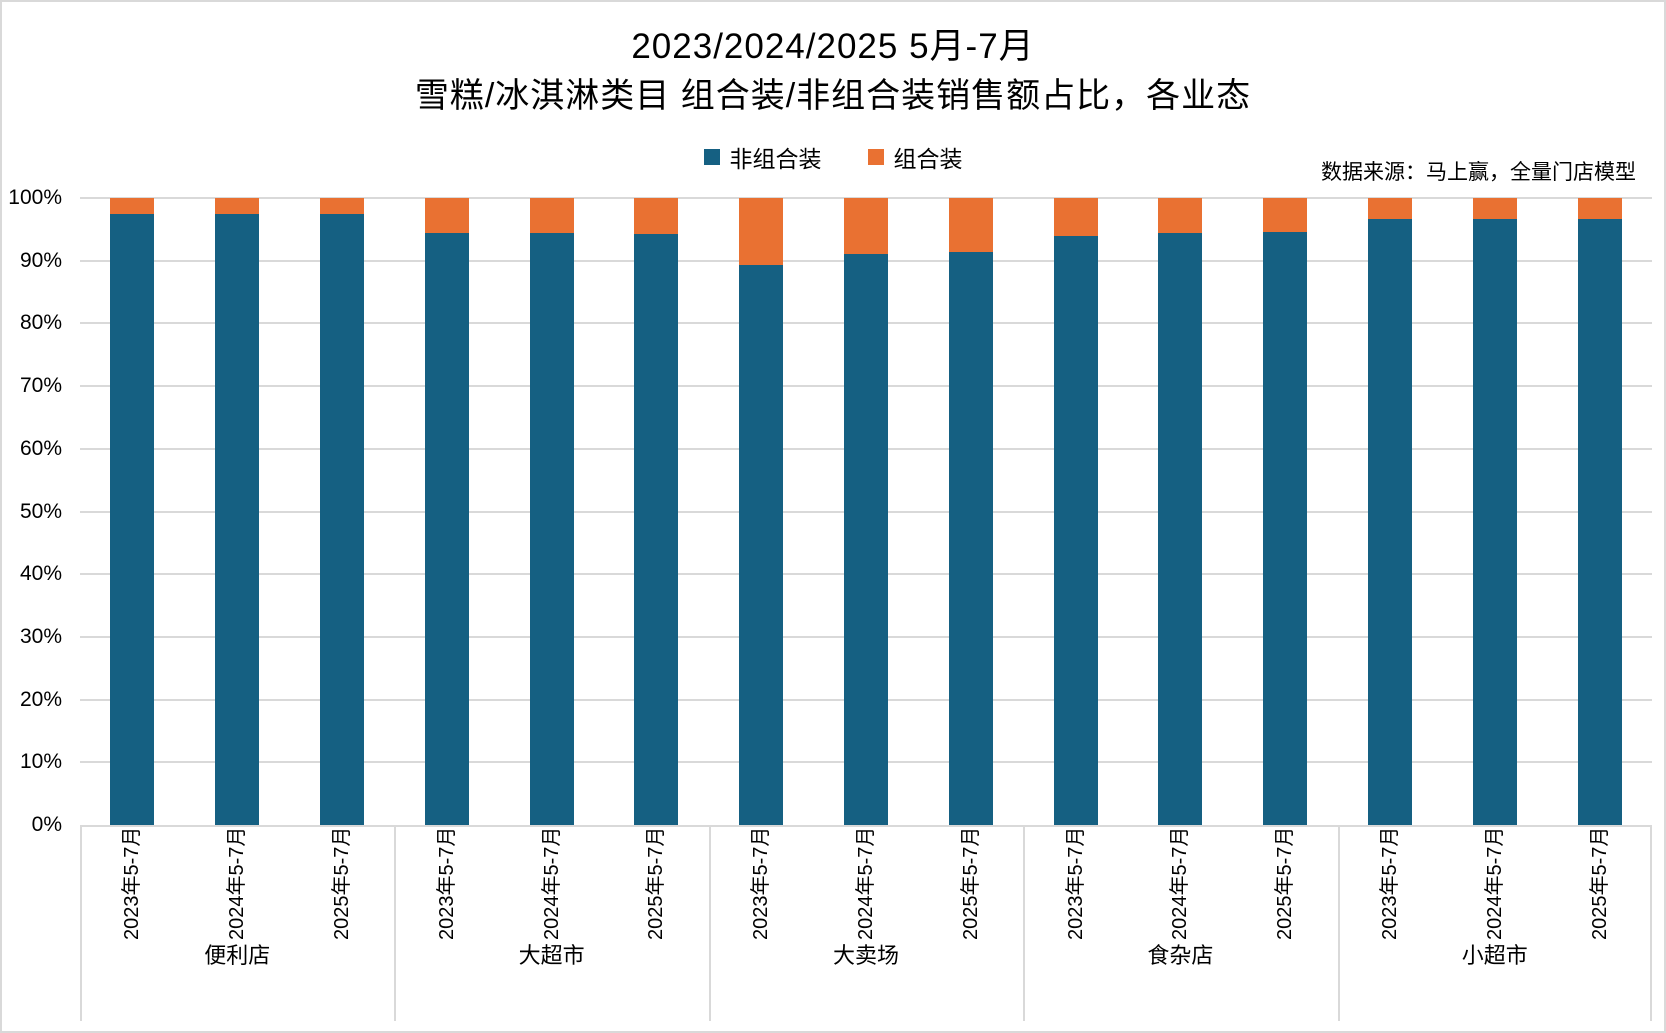  Describe the element at coordinates (40, 699) in the screenshot. I see `y-tick-label-20%: 20%` at that location.